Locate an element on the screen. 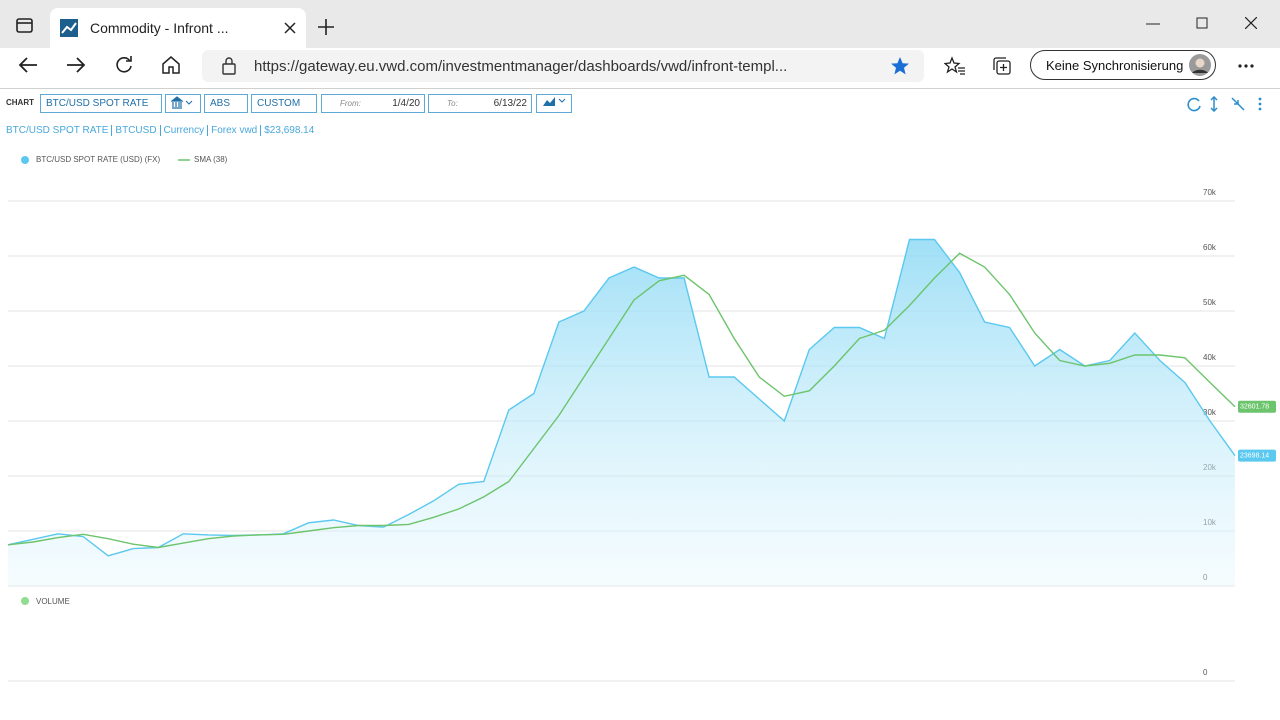 Image resolution: width=1280 pixels, height=720 pixels. forward is located at coordinates (76, 65).